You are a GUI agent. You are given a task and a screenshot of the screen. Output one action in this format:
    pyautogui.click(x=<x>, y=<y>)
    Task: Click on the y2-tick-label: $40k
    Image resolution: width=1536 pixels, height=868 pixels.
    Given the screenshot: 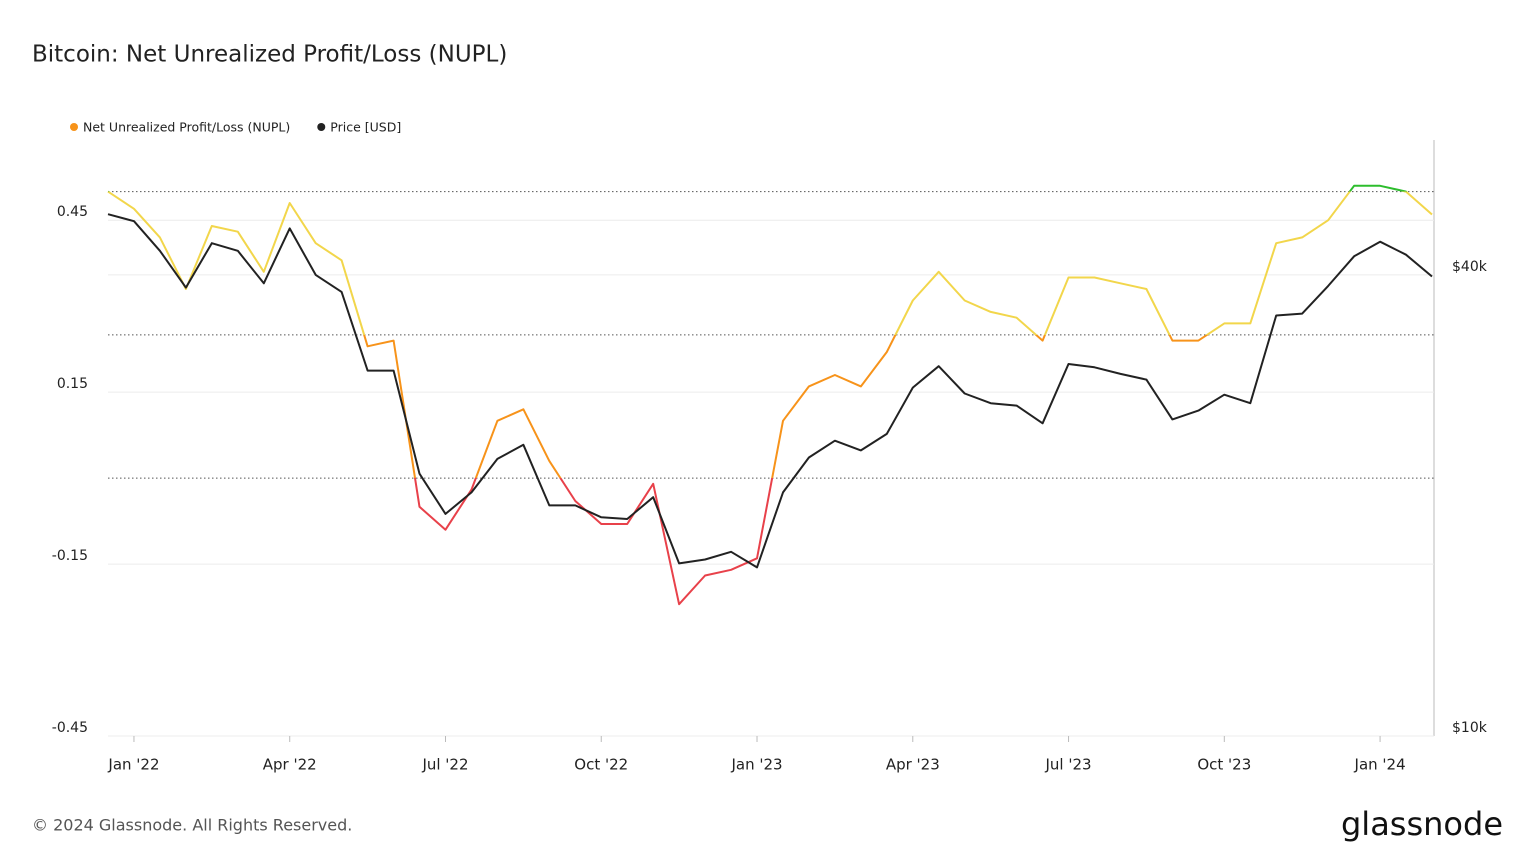 What is the action you would take?
    pyautogui.click(x=1470, y=267)
    